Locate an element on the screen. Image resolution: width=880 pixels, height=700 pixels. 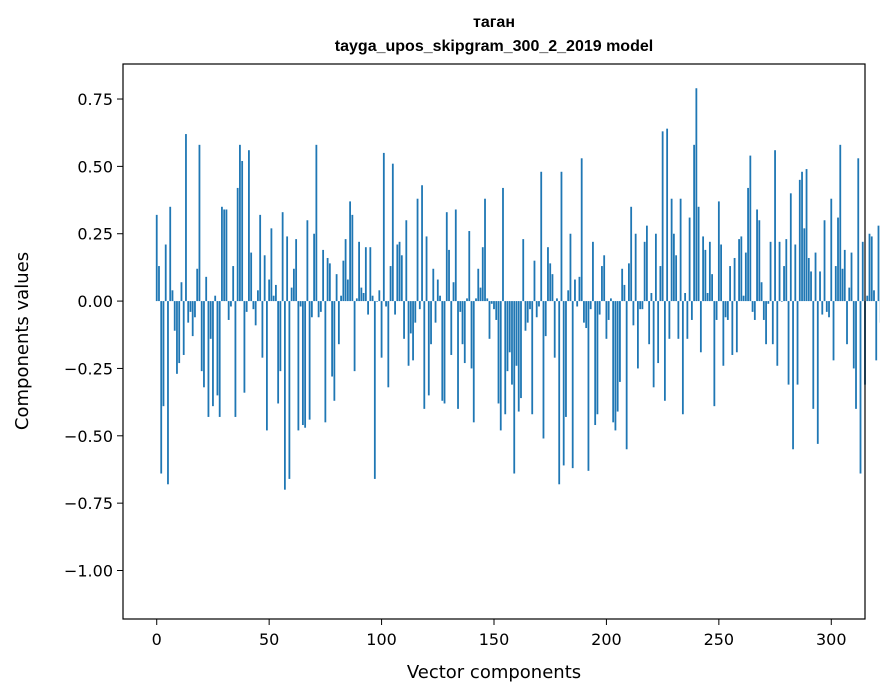
y-axis-label: Components values is located at coordinates (22, 341).